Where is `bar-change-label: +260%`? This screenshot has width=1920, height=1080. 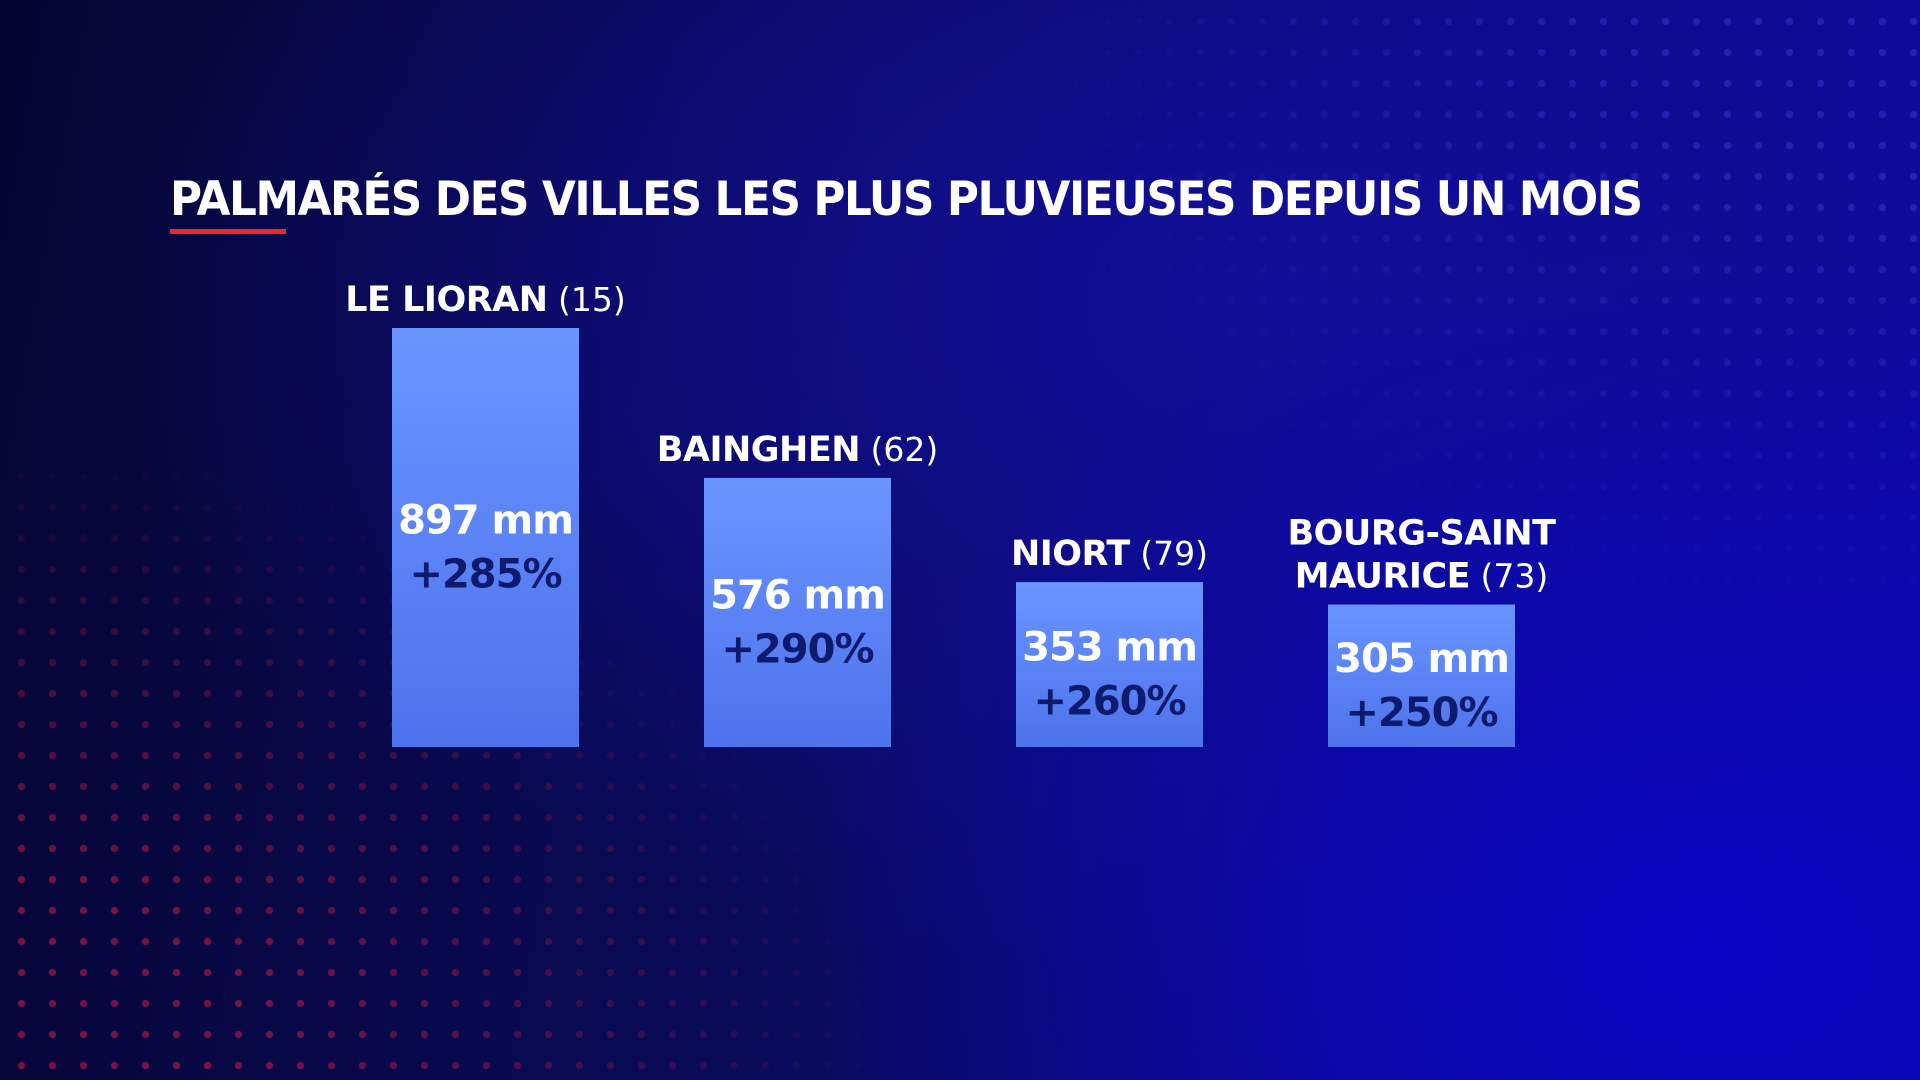 bar-change-label: +260% is located at coordinates (1109, 702).